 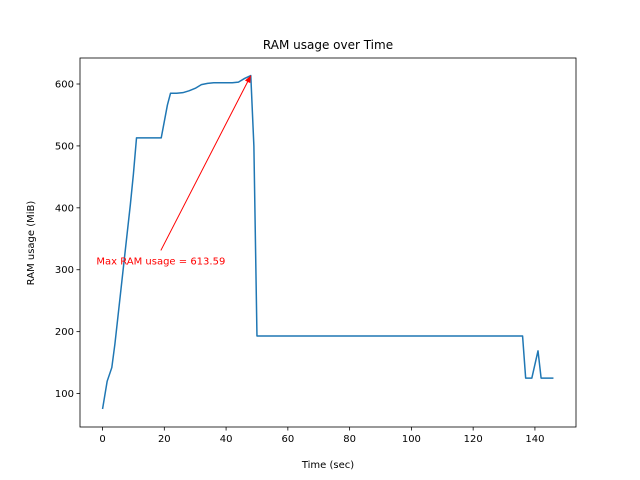 What do you see at coordinates (31, 243) in the screenshot?
I see `y-axis-label: RAM usage (MiB)` at bounding box center [31, 243].